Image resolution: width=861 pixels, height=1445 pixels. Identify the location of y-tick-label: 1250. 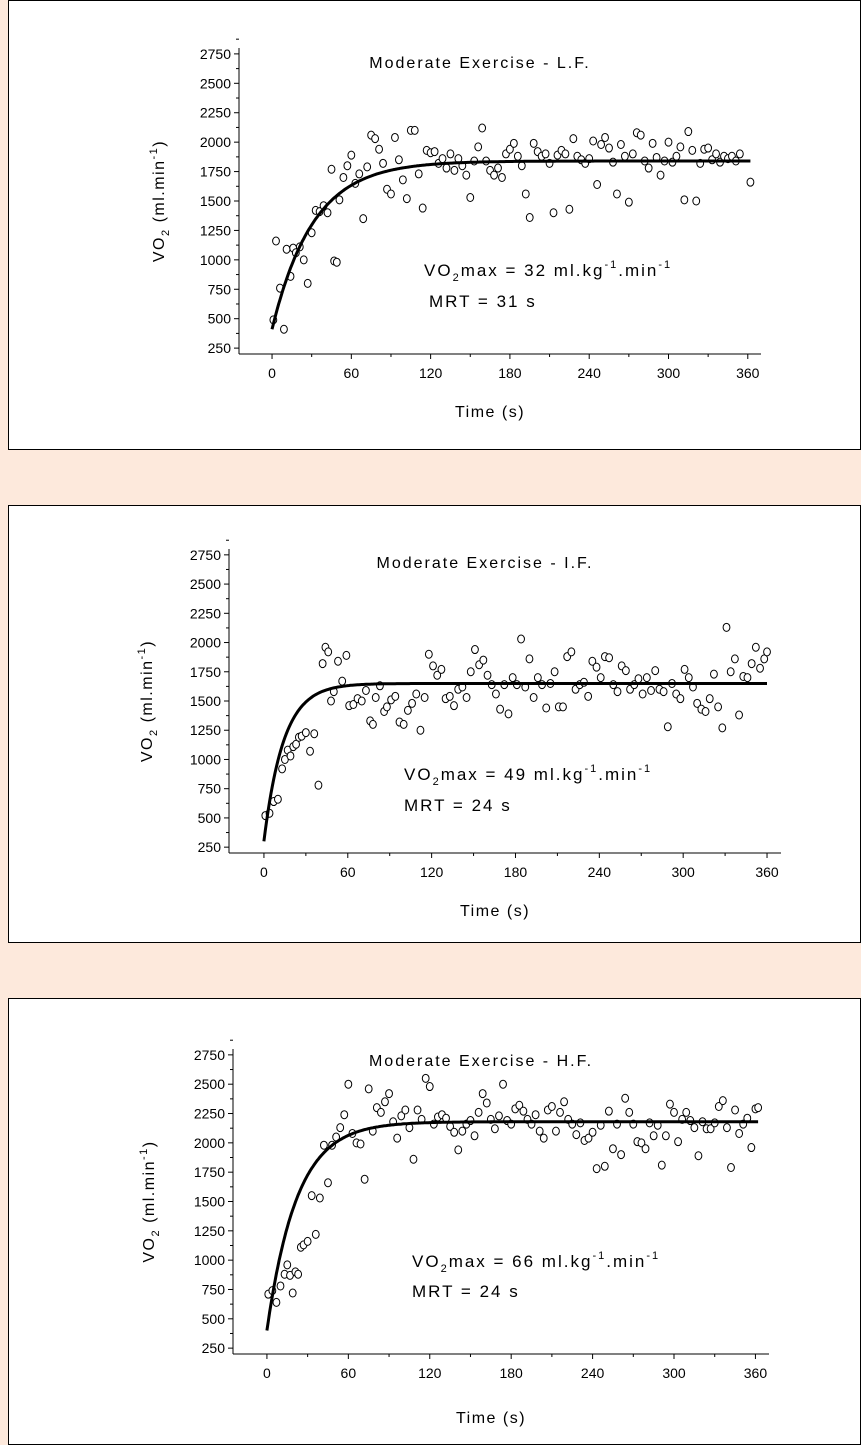
(209, 1231).